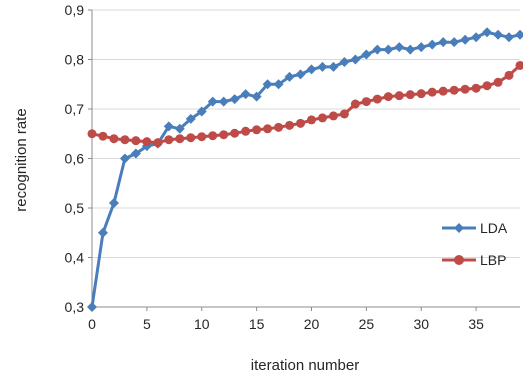 The image size is (523, 377). What do you see at coordinates (21, 159) in the screenshot?
I see `y-axis-title: recognition rate` at bounding box center [21, 159].